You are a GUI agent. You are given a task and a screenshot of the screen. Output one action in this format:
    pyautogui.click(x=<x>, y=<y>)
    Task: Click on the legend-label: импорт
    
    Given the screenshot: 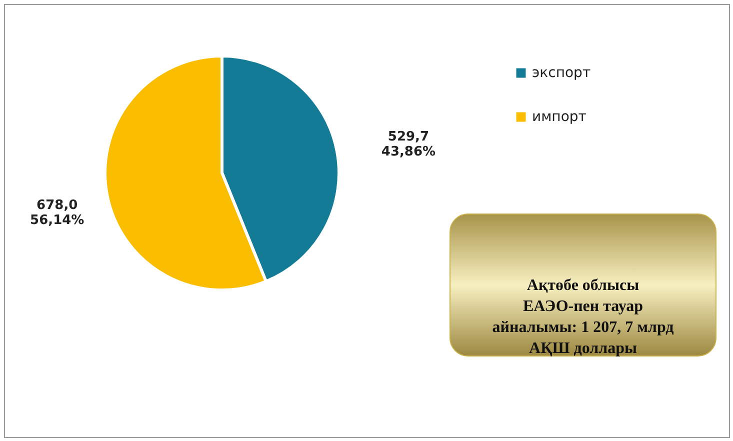 What is the action you would take?
    pyautogui.click(x=559, y=117)
    